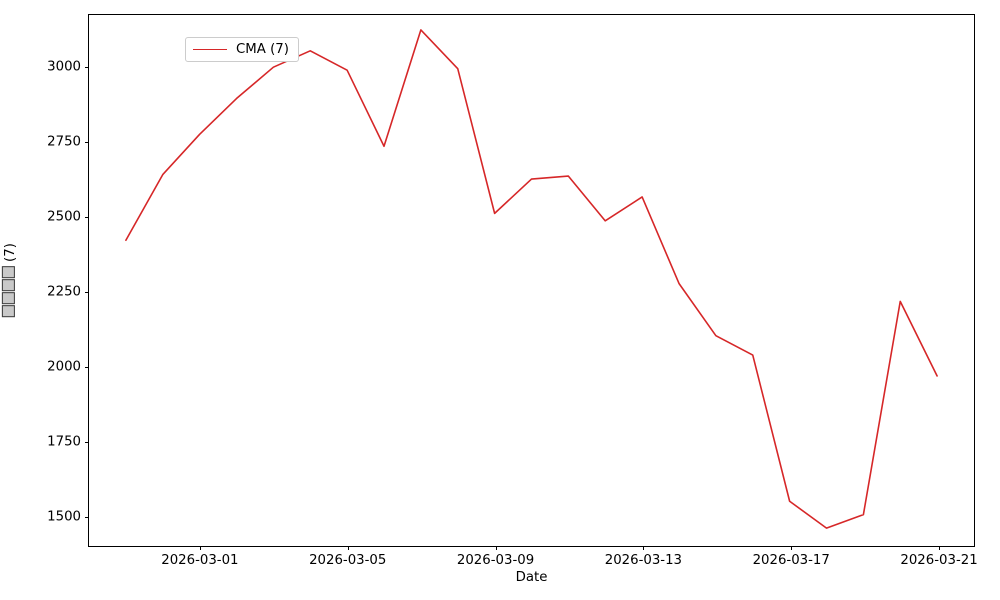 This screenshot has height=600, width=1000. I want to click on x-tick-label: 2026-03-09, so click(495, 560).